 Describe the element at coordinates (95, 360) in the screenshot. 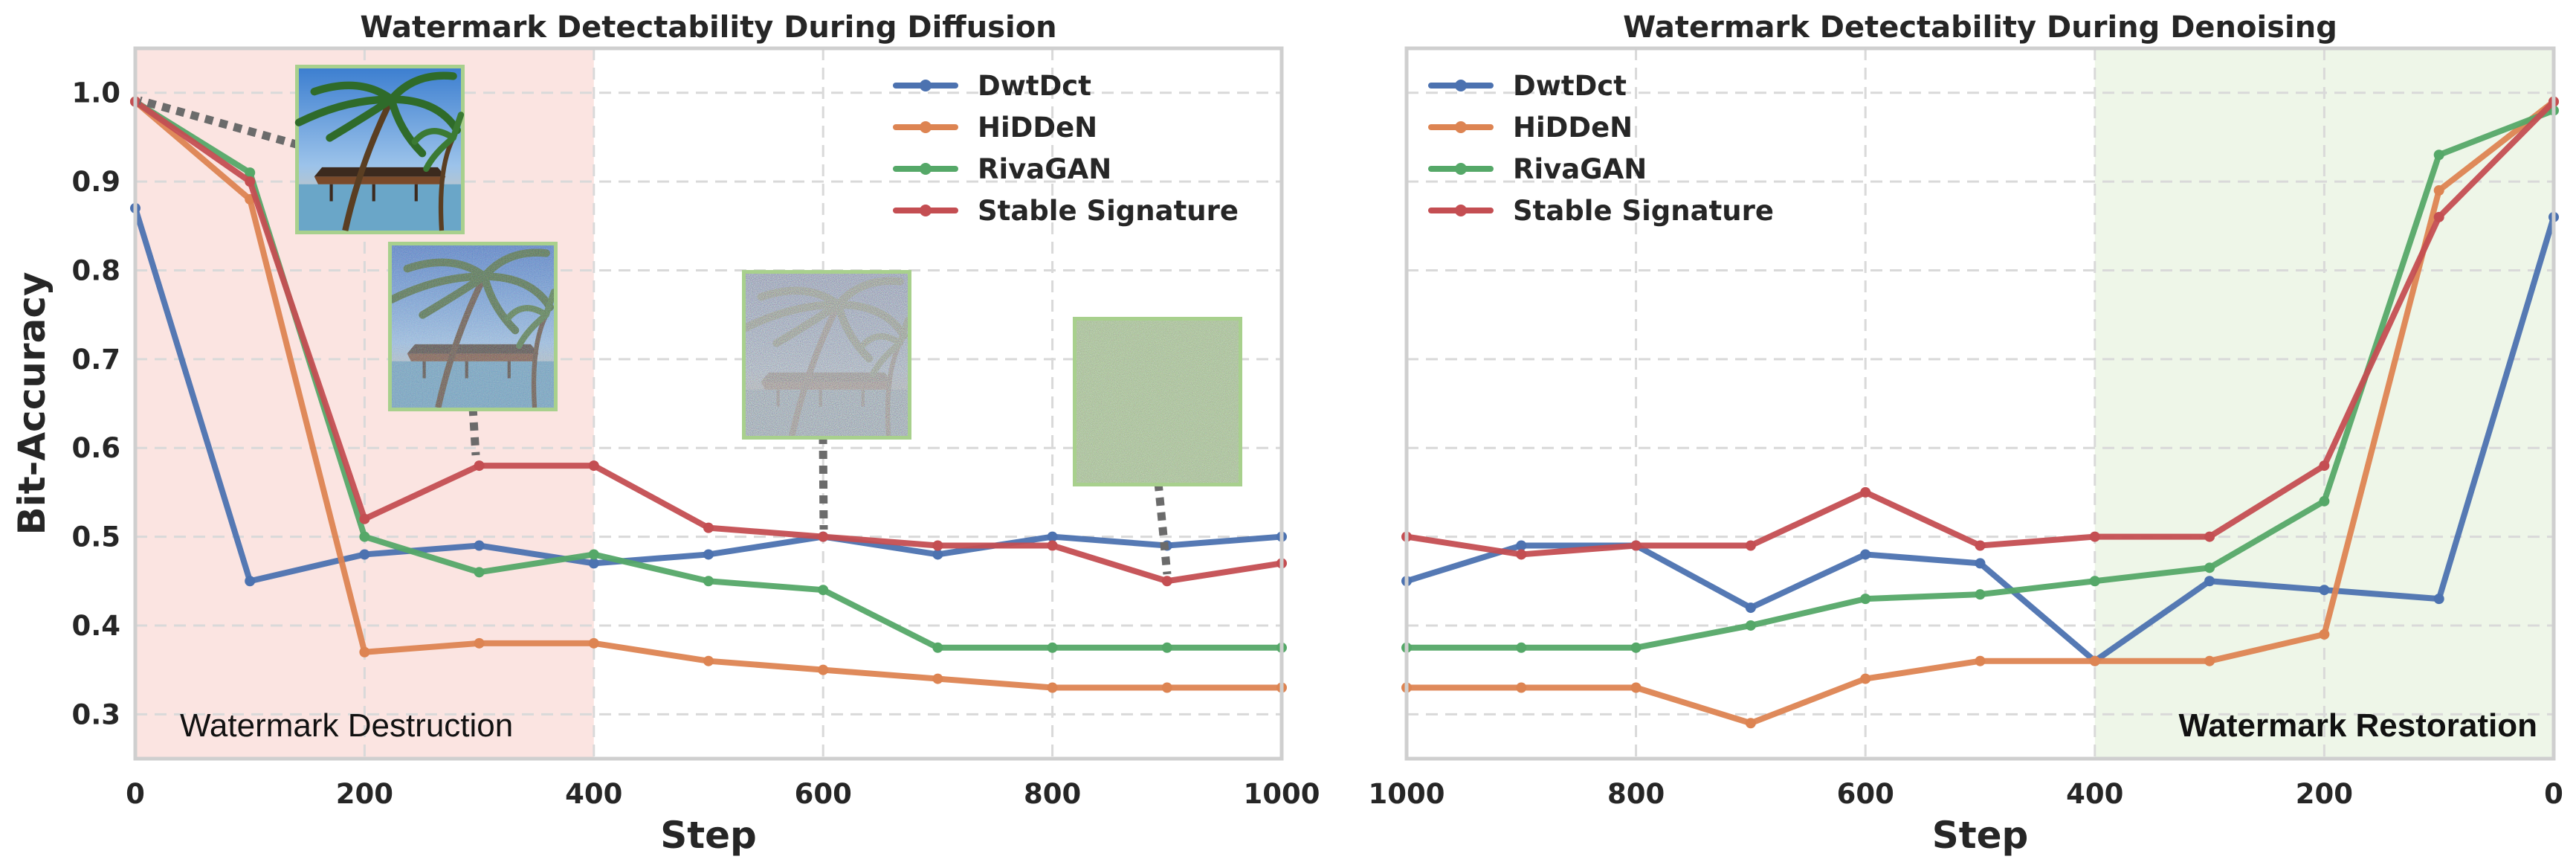

I see `y-tick-label: 0.7` at that location.